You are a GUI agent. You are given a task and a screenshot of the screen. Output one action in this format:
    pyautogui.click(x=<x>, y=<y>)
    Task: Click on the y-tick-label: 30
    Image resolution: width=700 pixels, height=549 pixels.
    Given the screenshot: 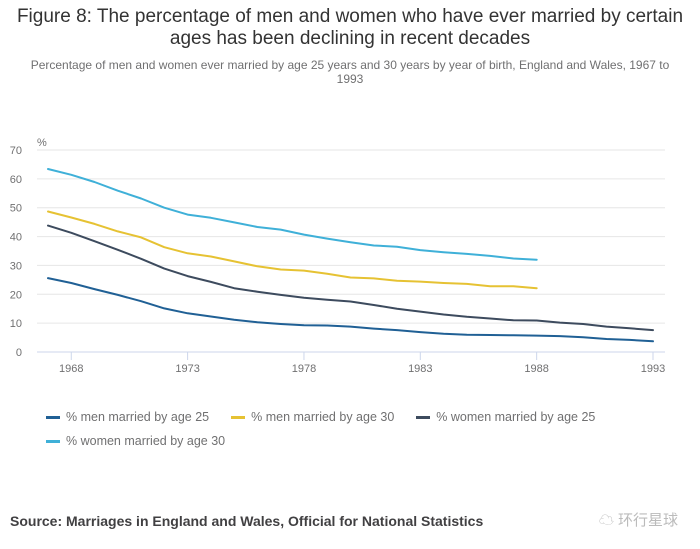 What is the action you would take?
    pyautogui.click(x=16, y=266)
    